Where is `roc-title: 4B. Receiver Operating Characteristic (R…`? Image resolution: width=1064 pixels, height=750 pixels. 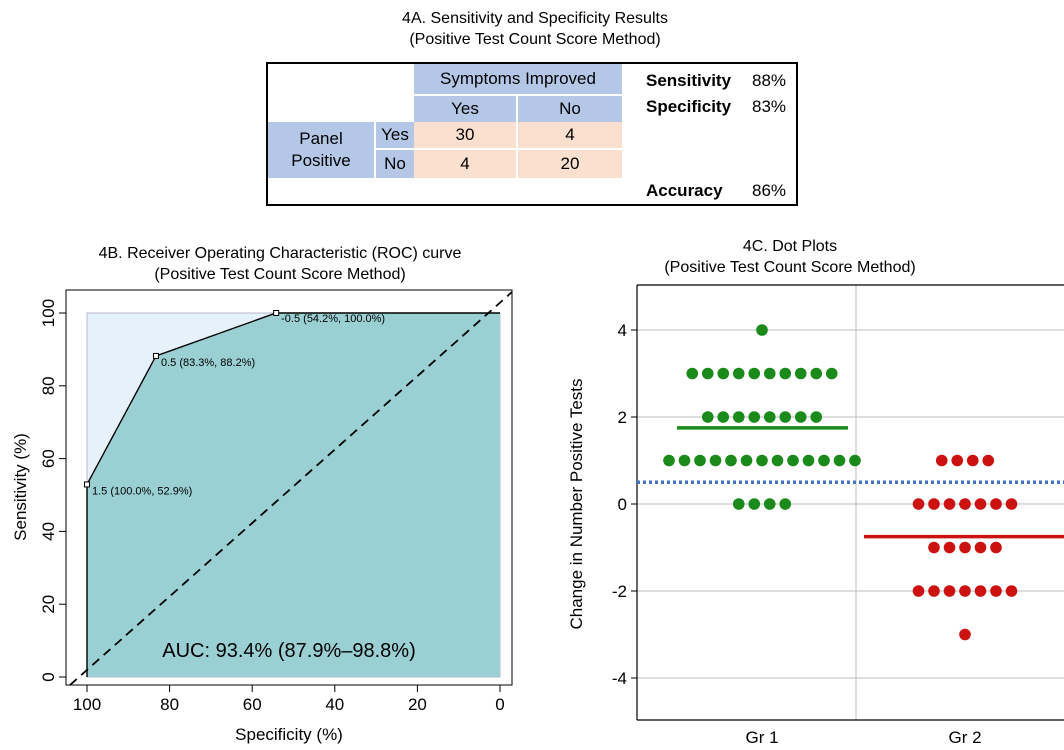
roc-title: 4B. Receiver Operating Characteristic (R… is located at coordinates (280, 264).